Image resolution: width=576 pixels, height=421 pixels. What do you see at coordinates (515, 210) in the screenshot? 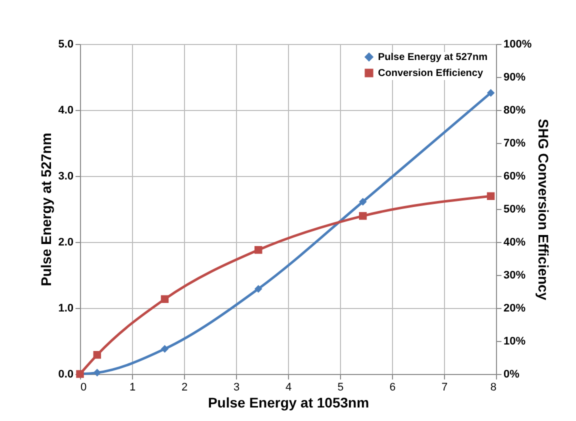
I see `y2-tick-label: 50%` at bounding box center [515, 210].